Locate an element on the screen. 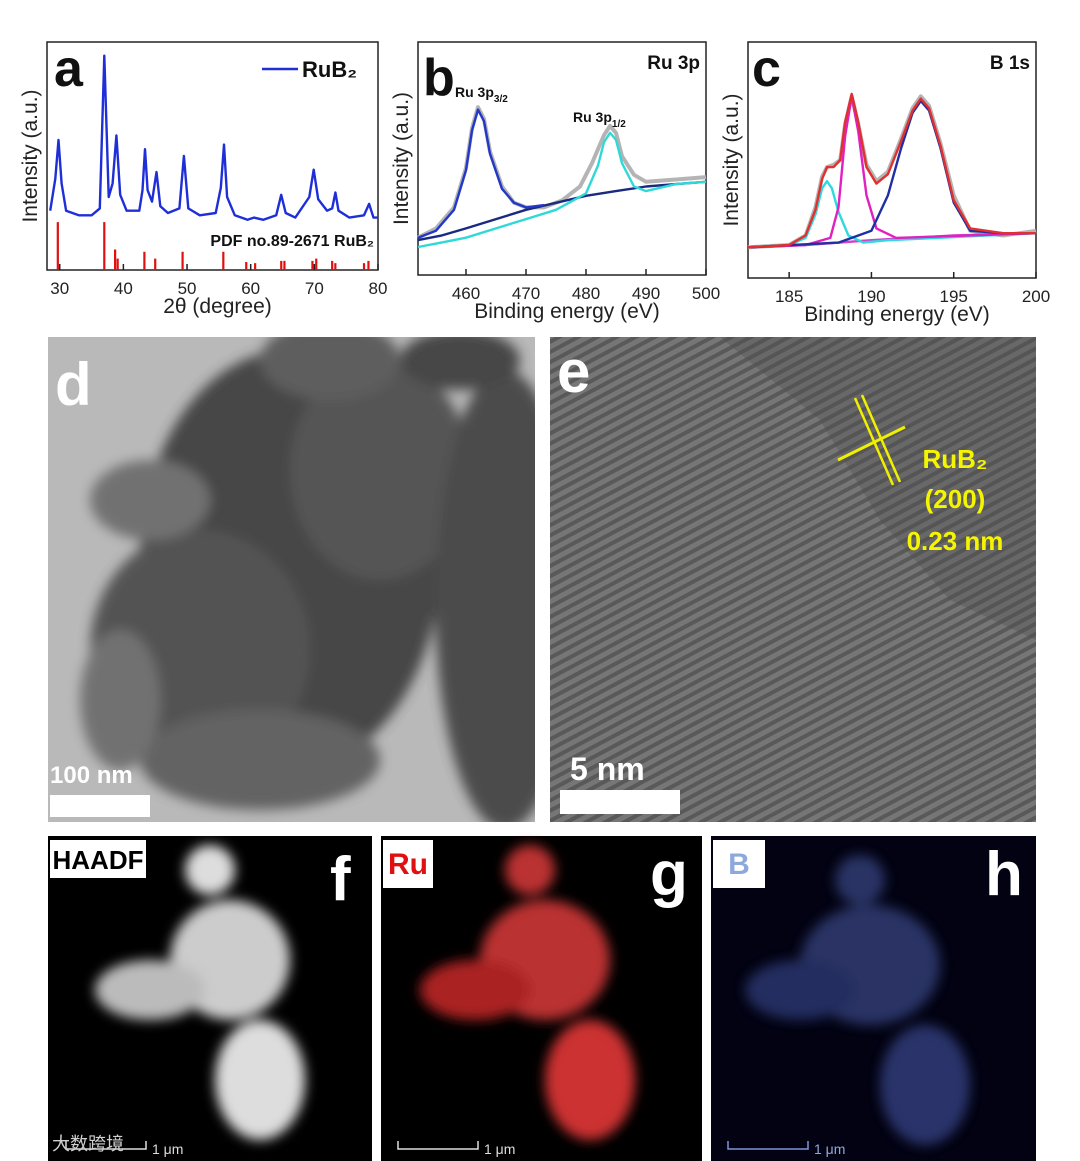  x-axis-label: 2θ (degree) is located at coordinates (217, 306).